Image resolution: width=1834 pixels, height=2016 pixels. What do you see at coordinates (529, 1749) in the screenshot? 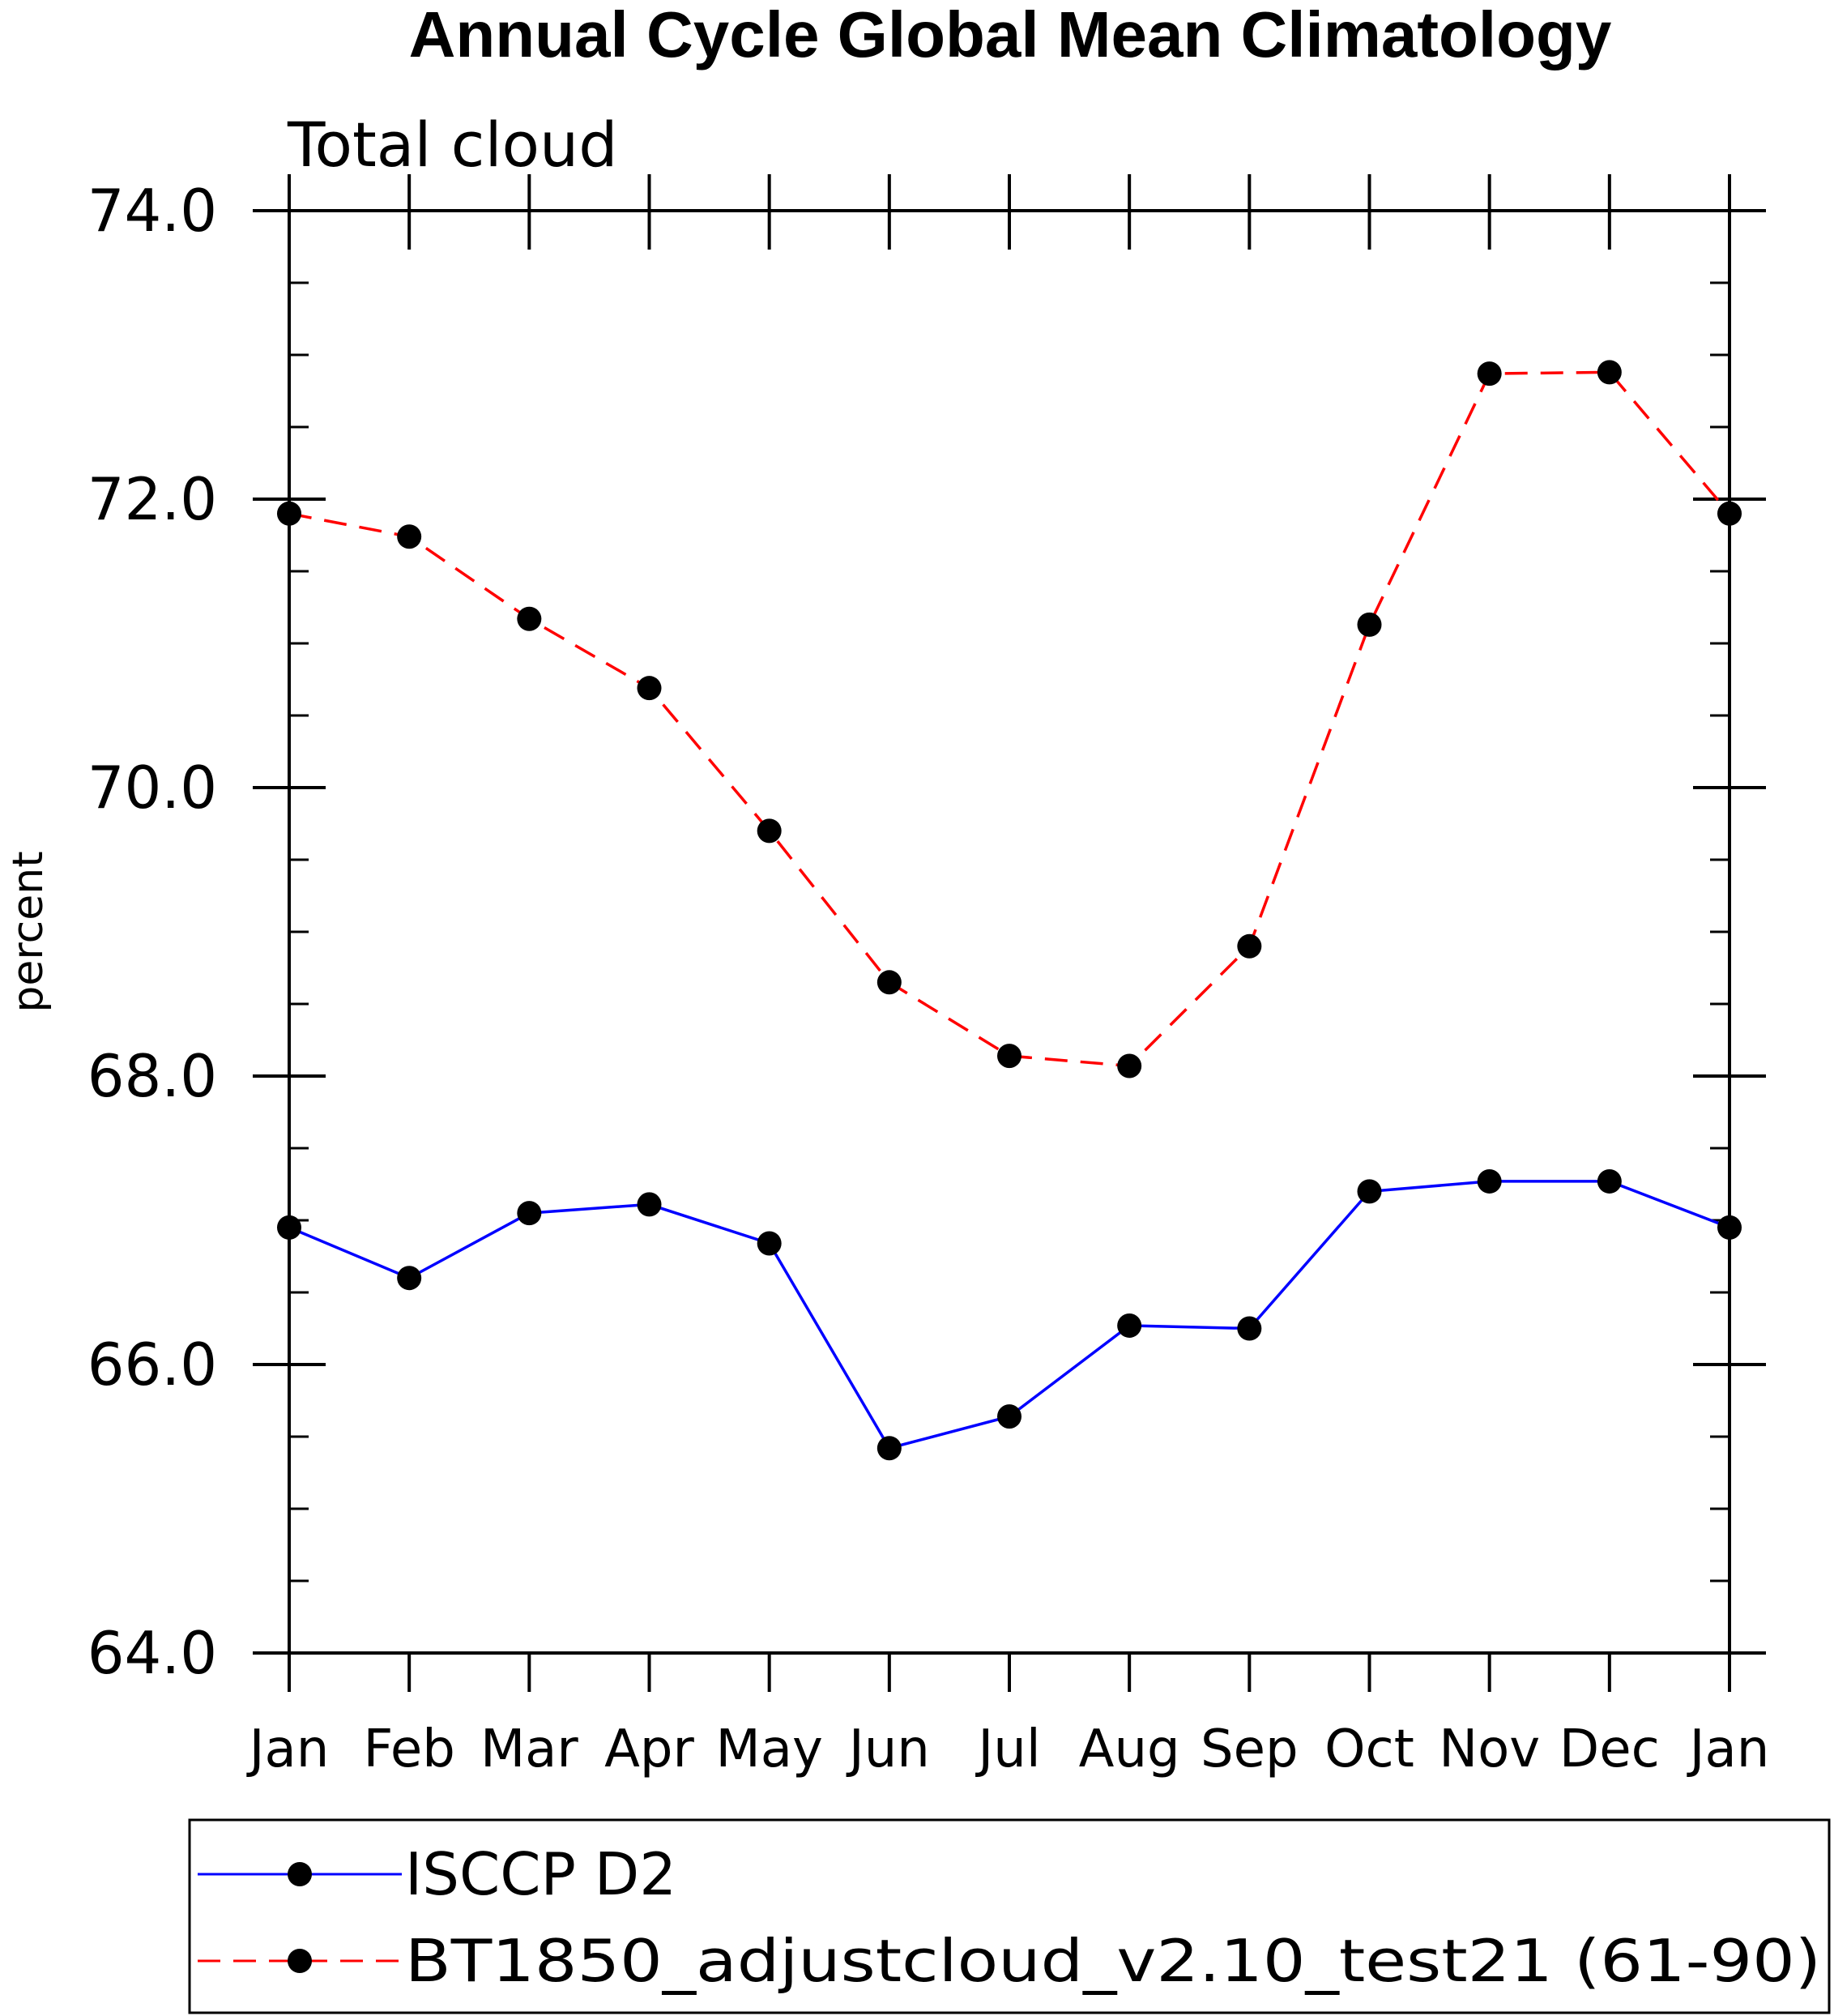
I see `x-tick-label: Mar` at bounding box center [529, 1749].